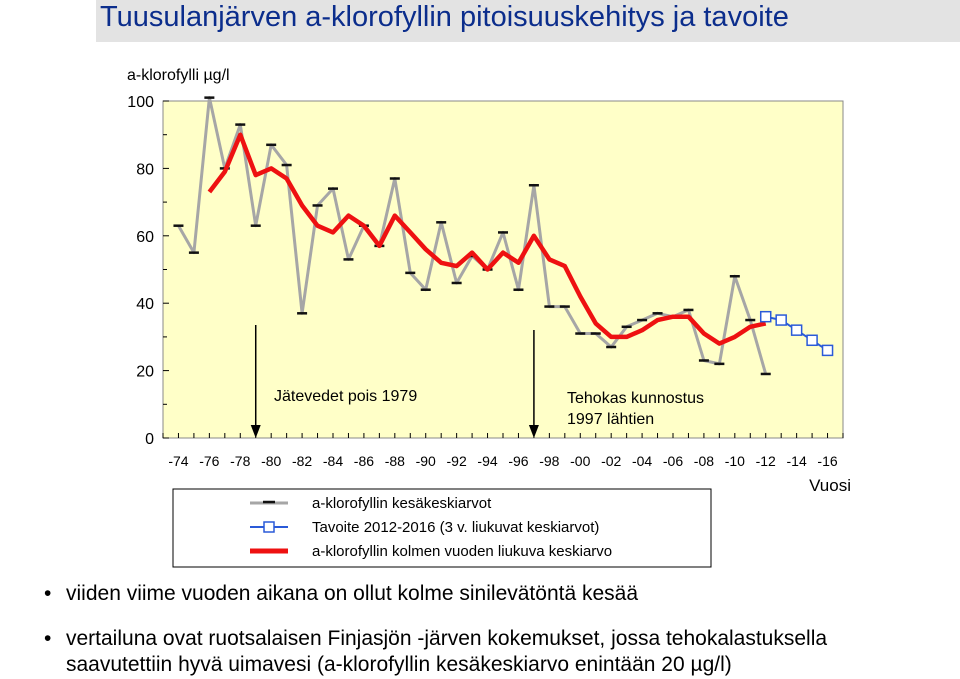  Describe the element at coordinates (269, 527) in the screenshot. I see `legend-marker-tavoite` at that location.